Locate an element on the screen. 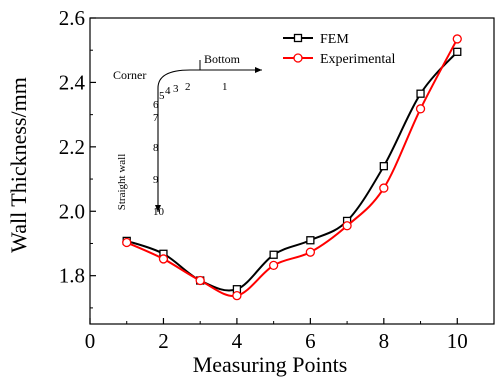 The image size is (498, 382). inset-point-9: 9 is located at coordinates (156, 180).